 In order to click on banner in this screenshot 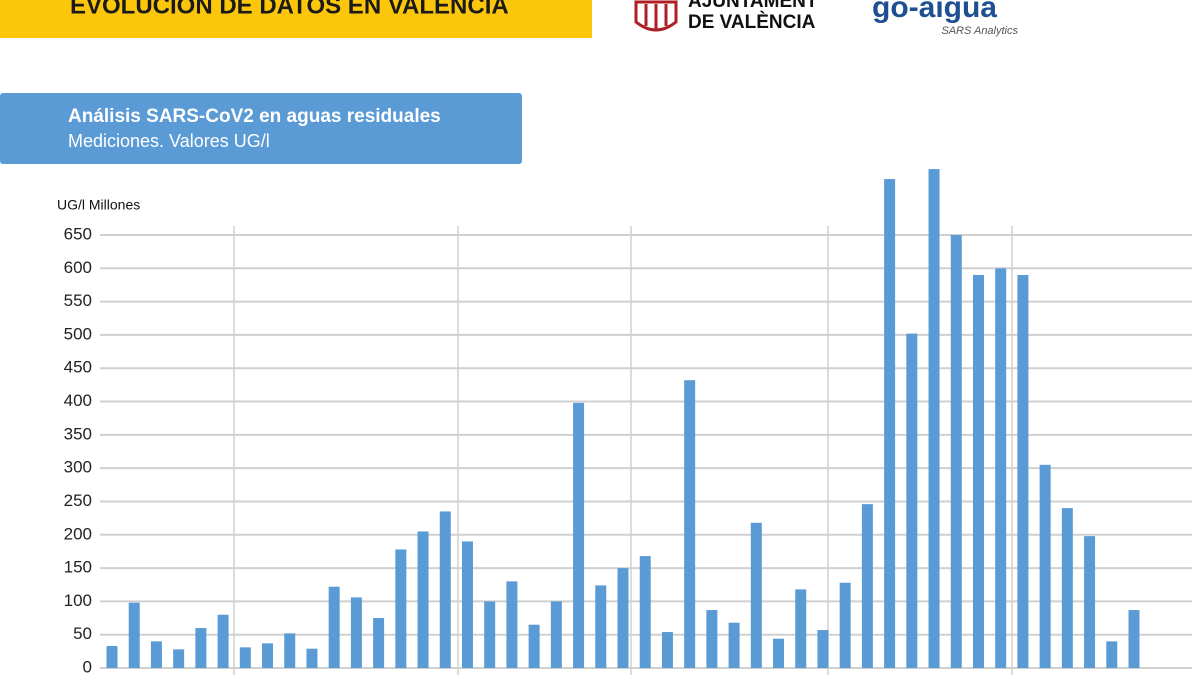, I will do `click(296, 19)`.